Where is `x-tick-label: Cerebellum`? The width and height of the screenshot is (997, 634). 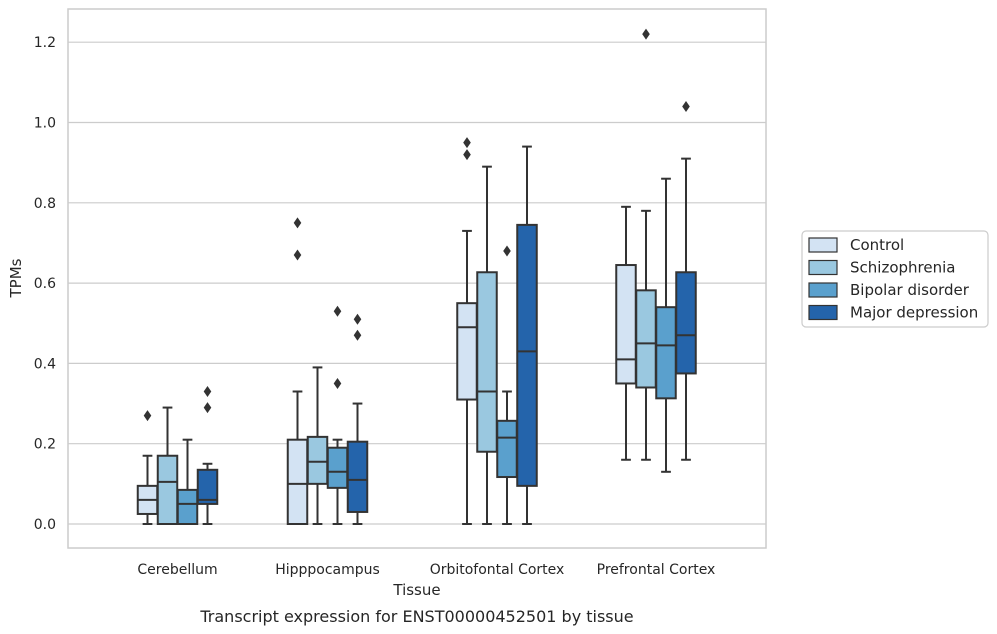 x-tick-label: Cerebellum is located at coordinates (177, 570).